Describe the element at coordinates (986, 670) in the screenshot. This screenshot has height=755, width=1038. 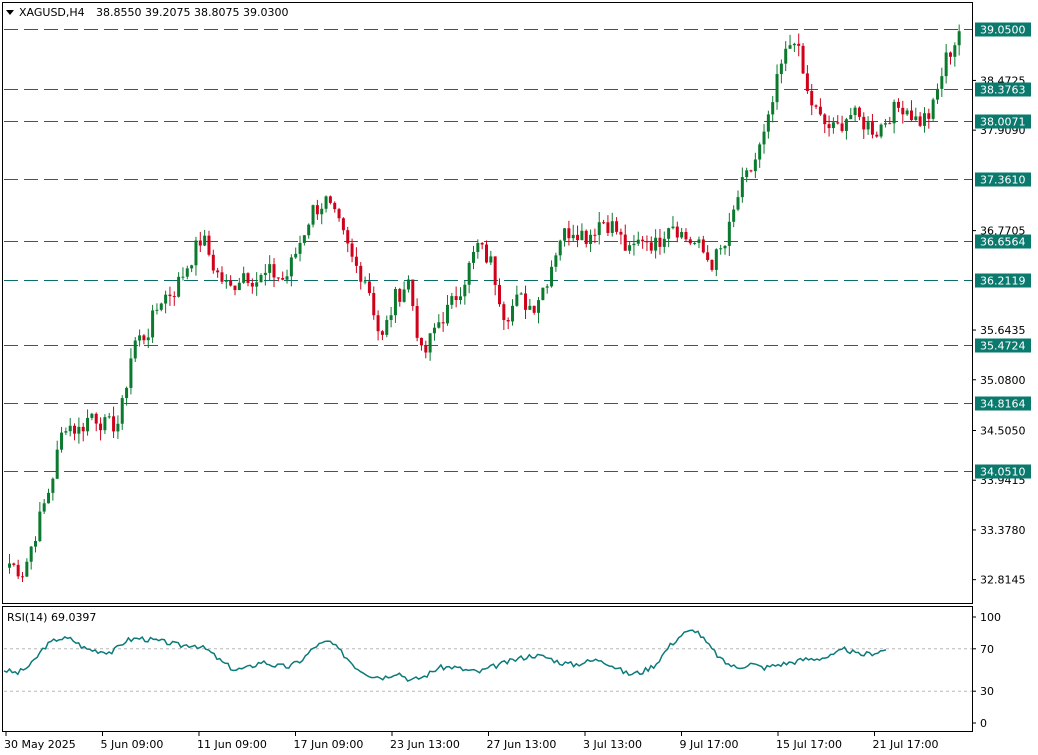
I see `rsi-axis: 100 70 30 0` at that location.